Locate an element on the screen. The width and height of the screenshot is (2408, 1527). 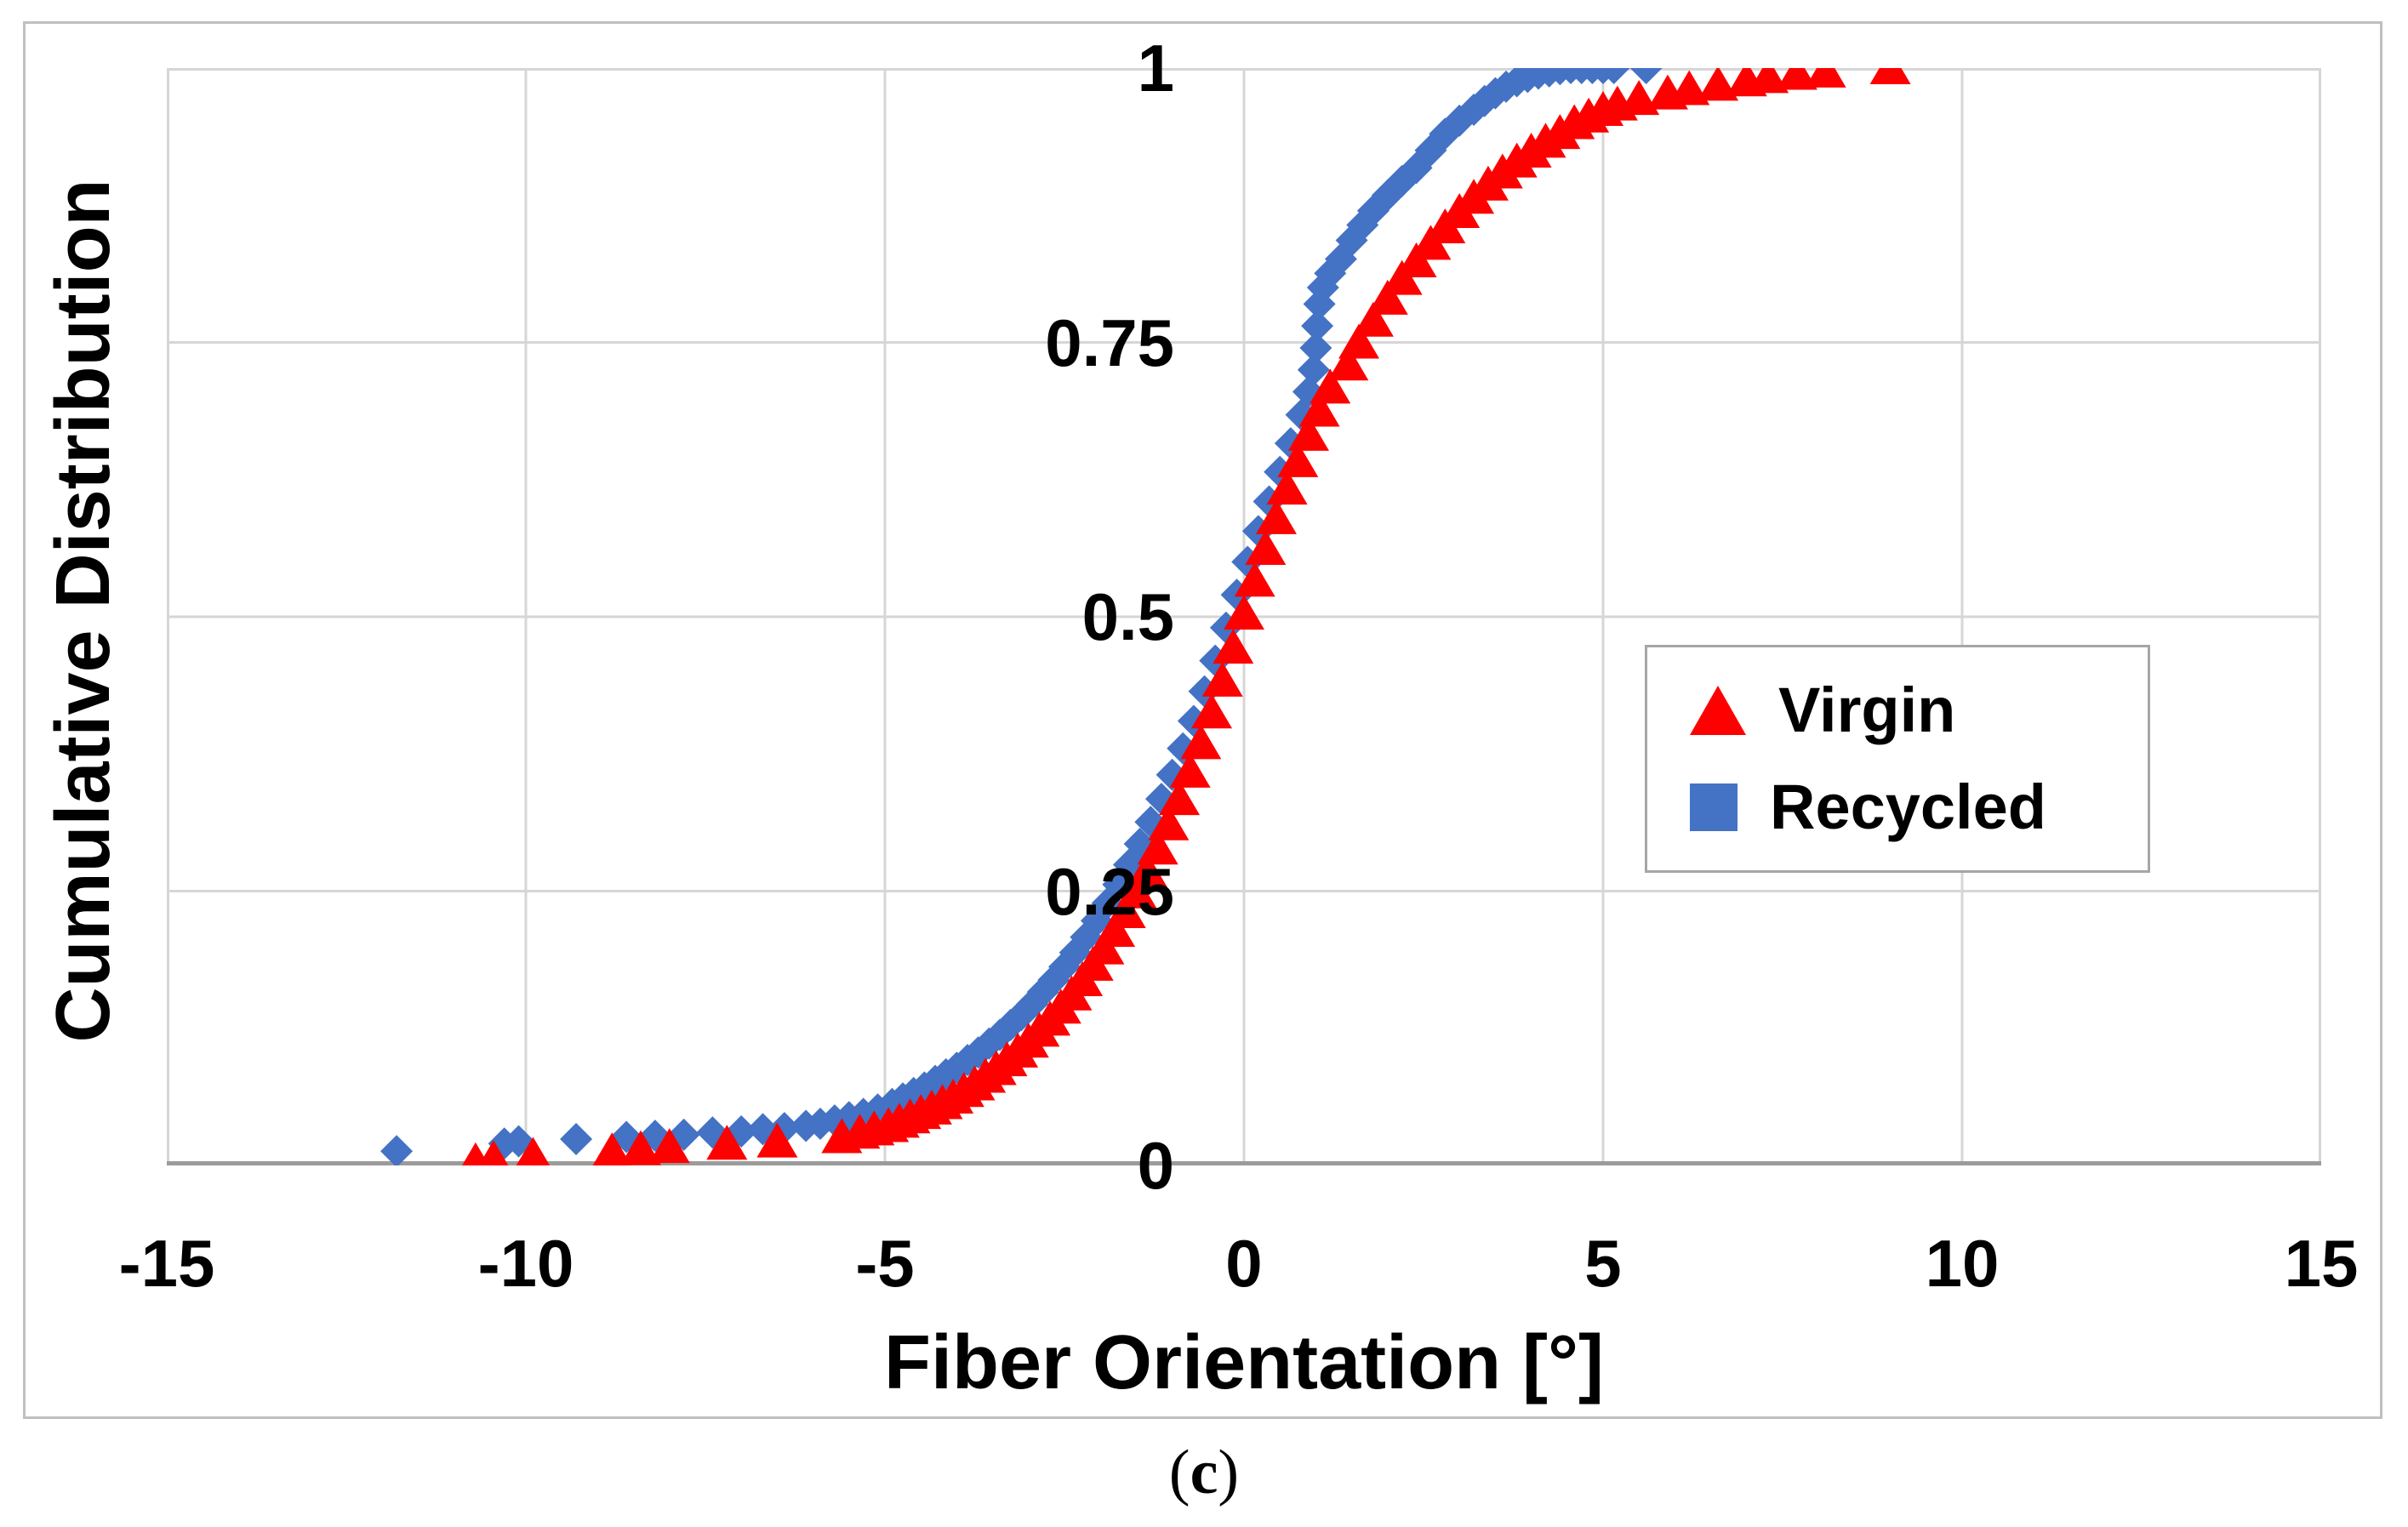
x-tick-label: -15 is located at coordinates (166, 1263).